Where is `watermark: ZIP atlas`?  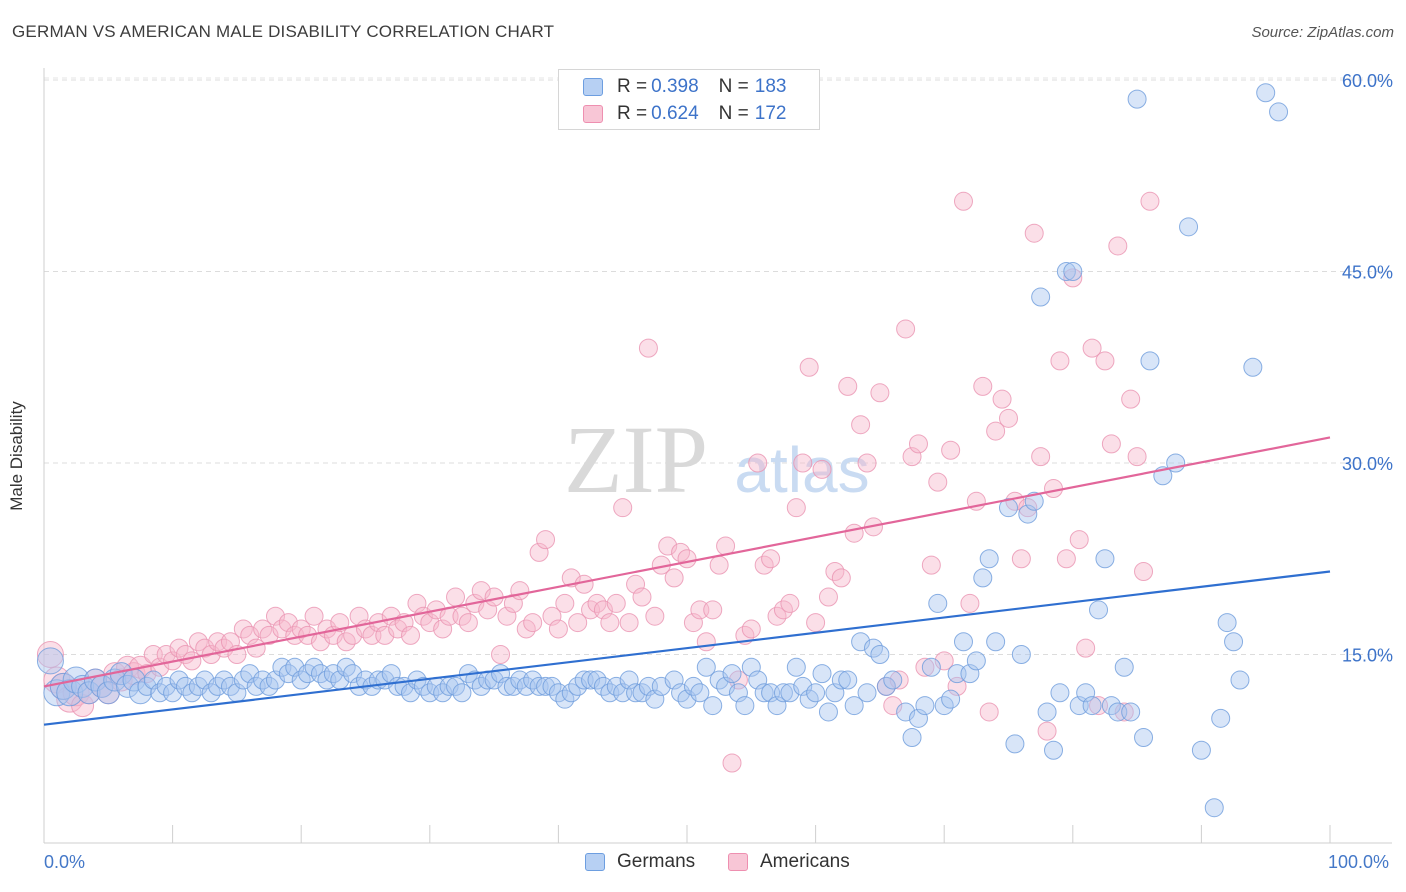 watermark: ZIP atlas is located at coordinates (717, 459).